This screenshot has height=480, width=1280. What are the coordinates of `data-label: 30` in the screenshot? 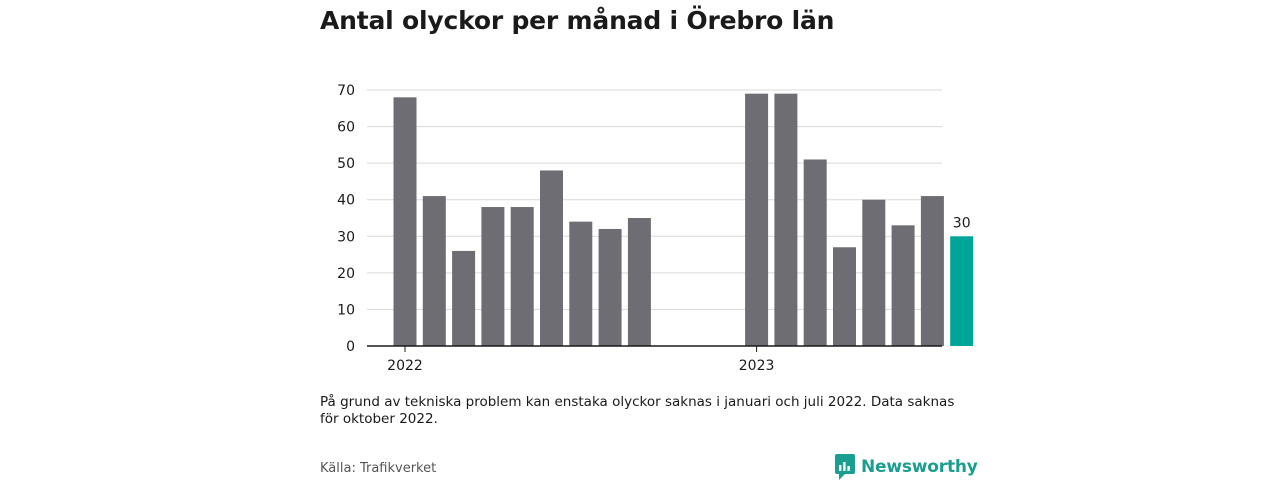 It's located at (962, 223).